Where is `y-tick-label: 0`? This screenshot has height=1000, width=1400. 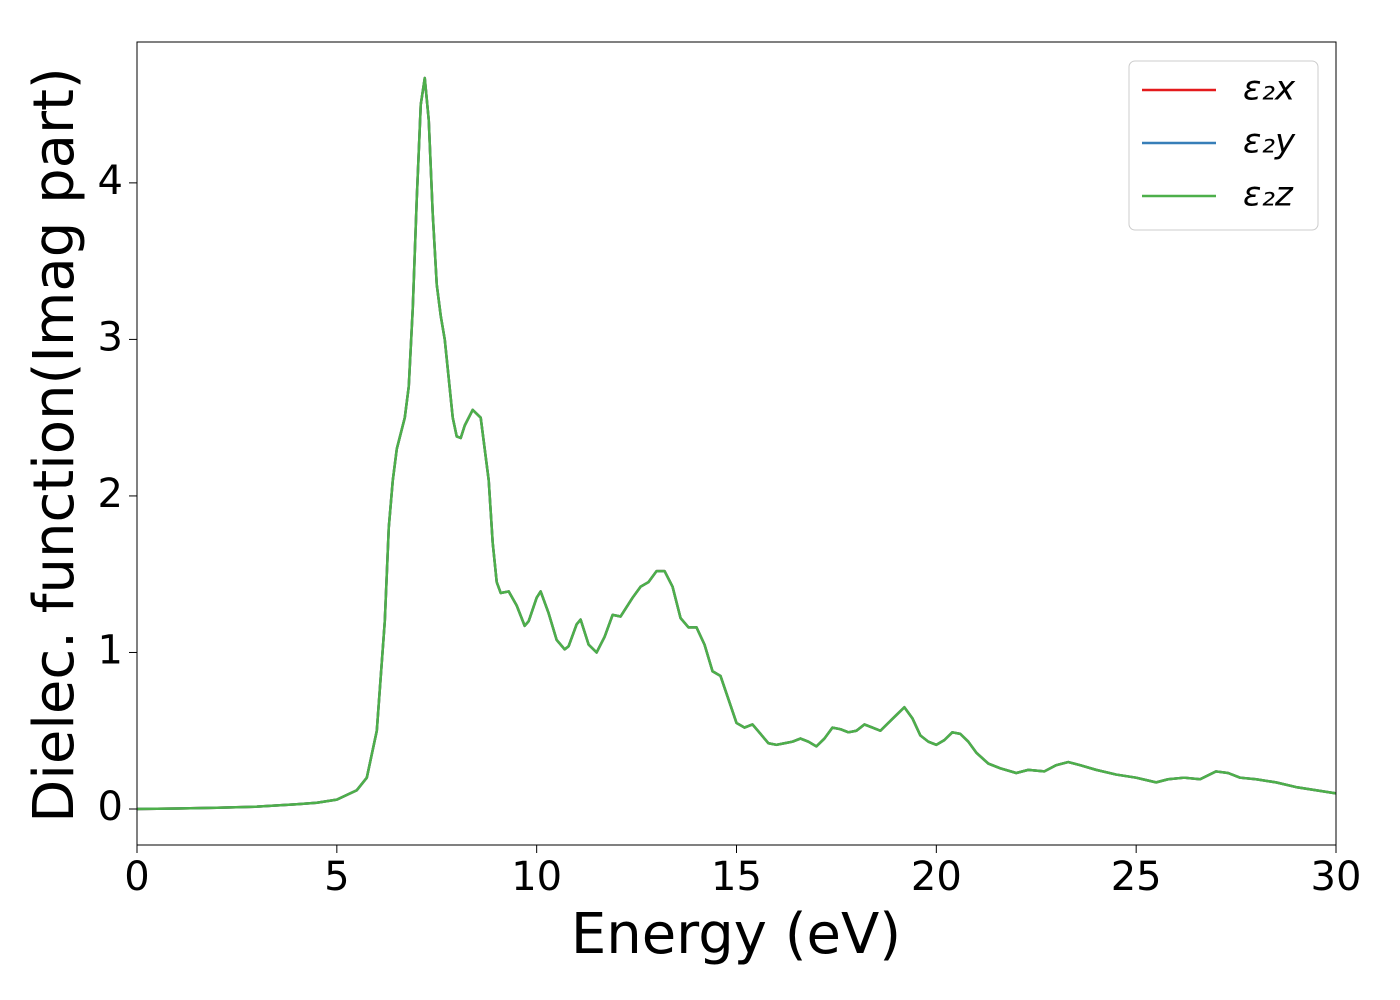 y-tick-label: 0 is located at coordinates (110, 807).